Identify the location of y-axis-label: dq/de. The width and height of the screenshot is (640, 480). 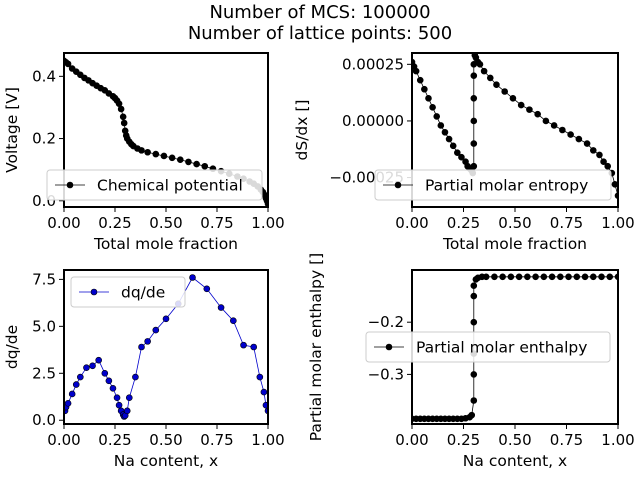
(12, 347).